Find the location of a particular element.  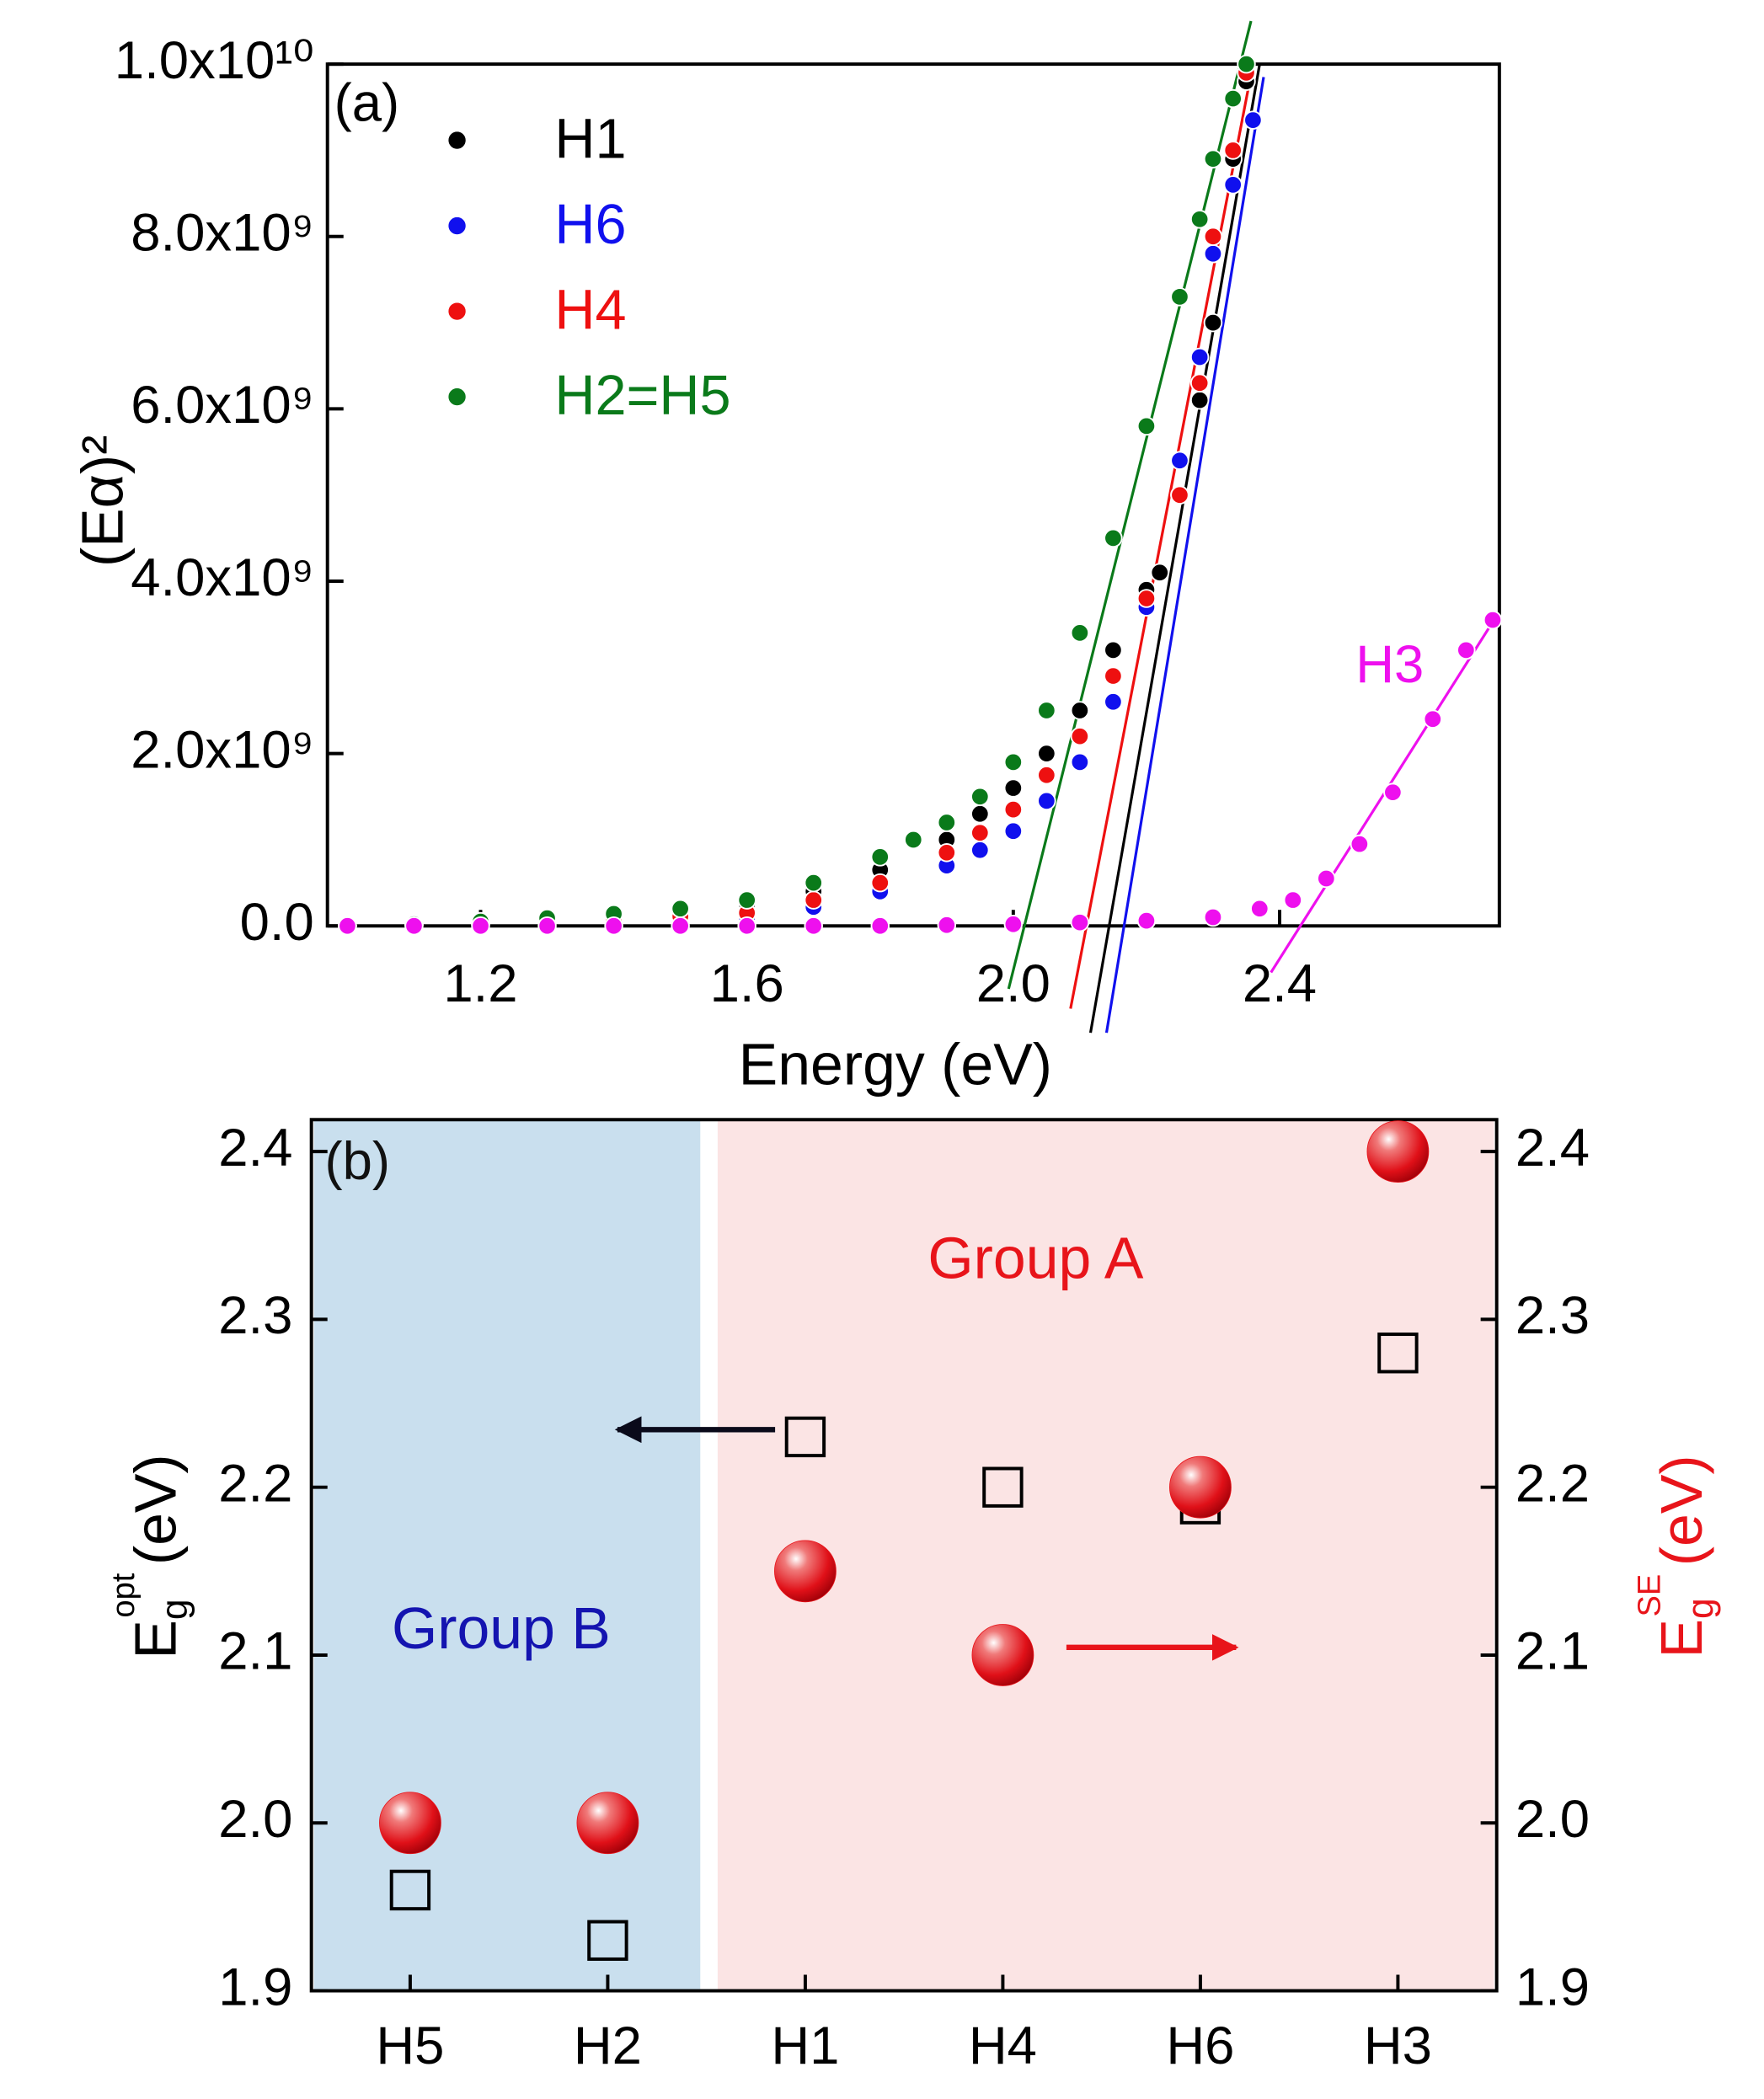

legend-label: H4 is located at coordinates (590, 310).